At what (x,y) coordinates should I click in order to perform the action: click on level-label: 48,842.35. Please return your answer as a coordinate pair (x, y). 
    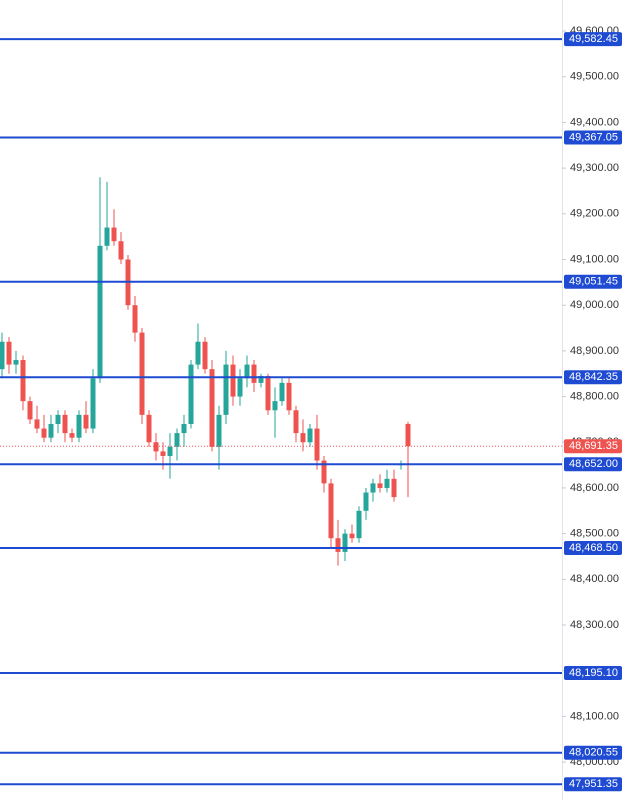
    Looking at the image, I should click on (593, 377).